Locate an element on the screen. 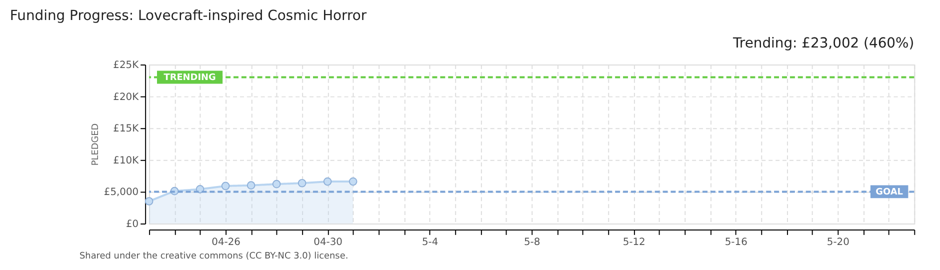 This screenshot has height=270, width=940. y-tick-label: £15K is located at coordinates (126, 129).